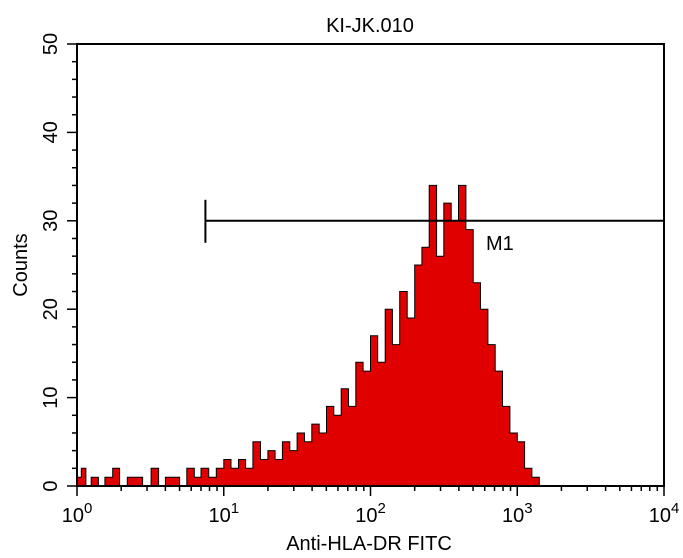 This screenshot has width=683, height=558. Describe the element at coordinates (500, 244) in the screenshot. I see `marker-m1-label: M1` at that location.